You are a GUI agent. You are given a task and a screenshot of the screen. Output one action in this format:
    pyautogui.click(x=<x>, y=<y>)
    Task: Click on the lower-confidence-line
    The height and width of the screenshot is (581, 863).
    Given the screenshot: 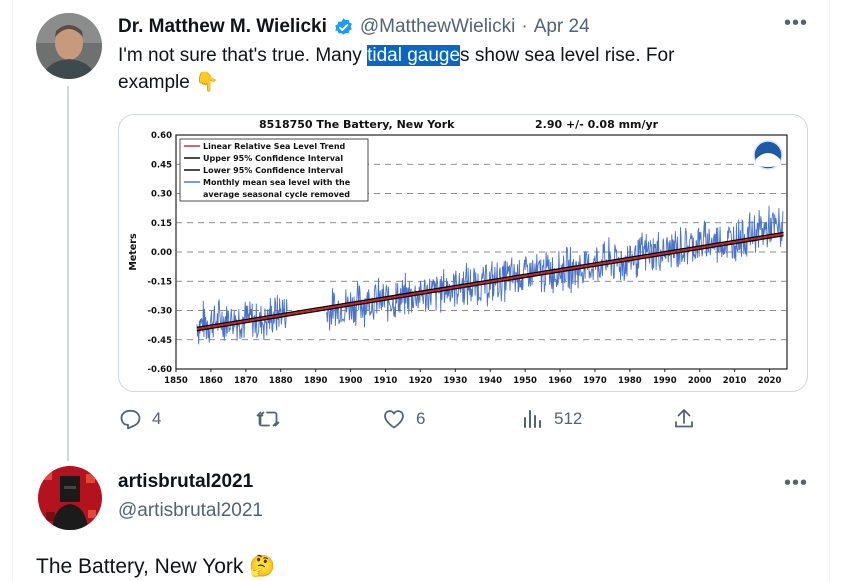 What is the action you would take?
    pyautogui.click(x=490, y=283)
    